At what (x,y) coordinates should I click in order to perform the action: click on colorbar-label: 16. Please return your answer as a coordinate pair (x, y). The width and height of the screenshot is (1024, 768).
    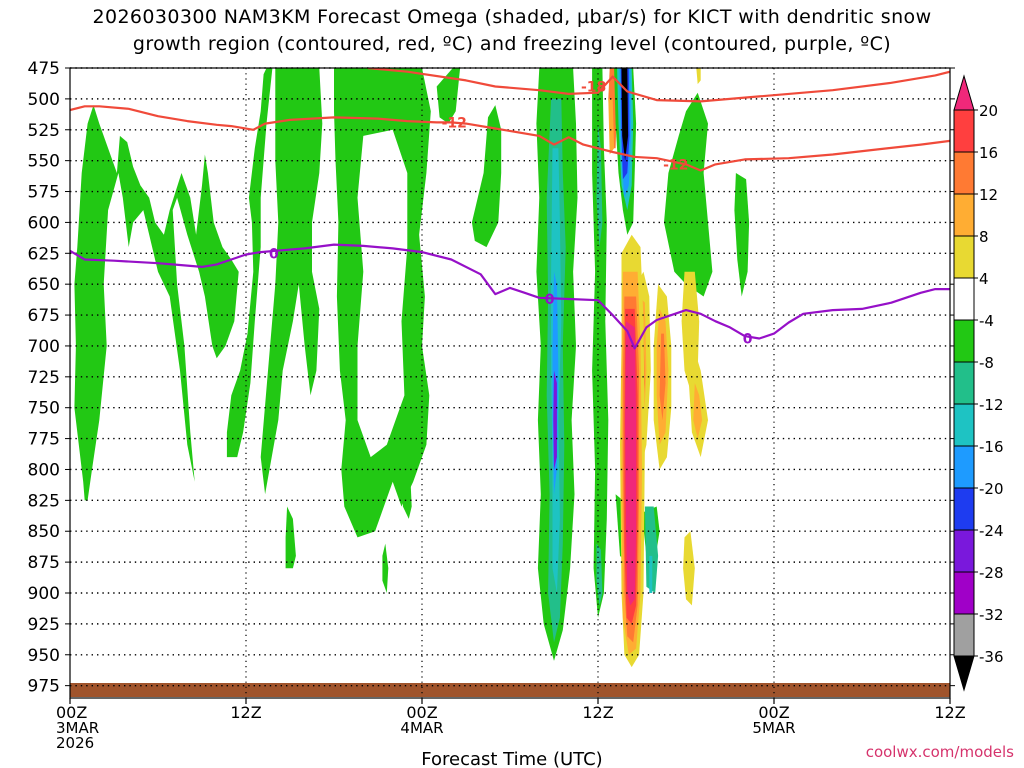
    Looking at the image, I should click on (988, 153).